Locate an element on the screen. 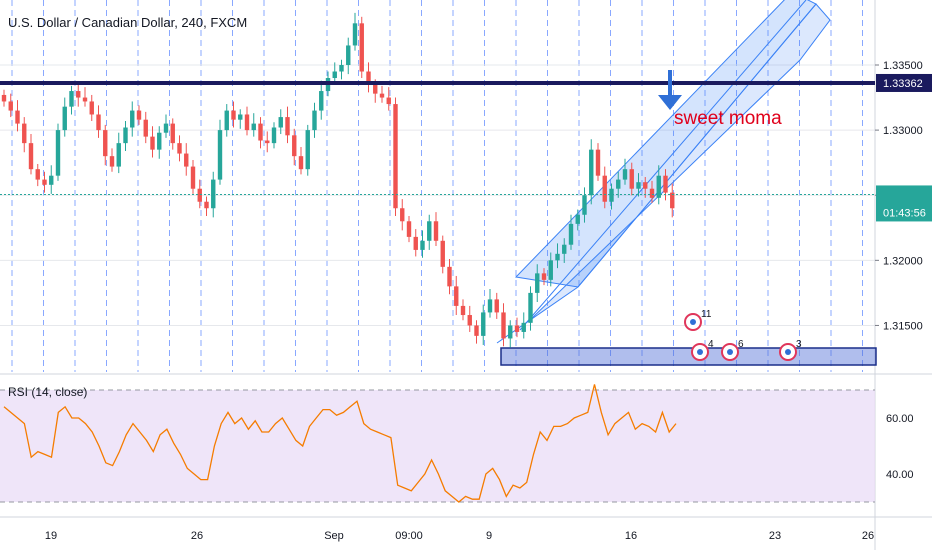  rsi-tick-label: 40.00 is located at coordinates (900, 475).